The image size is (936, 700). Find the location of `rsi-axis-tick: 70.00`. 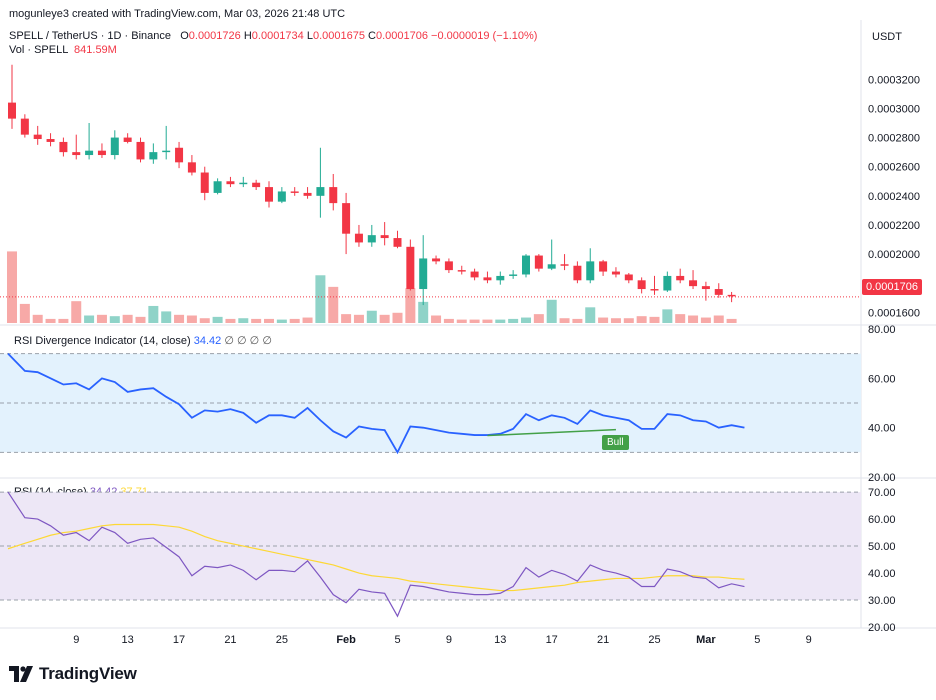

rsi-axis-tick: 70.00 is located at coordinates (882, 493).